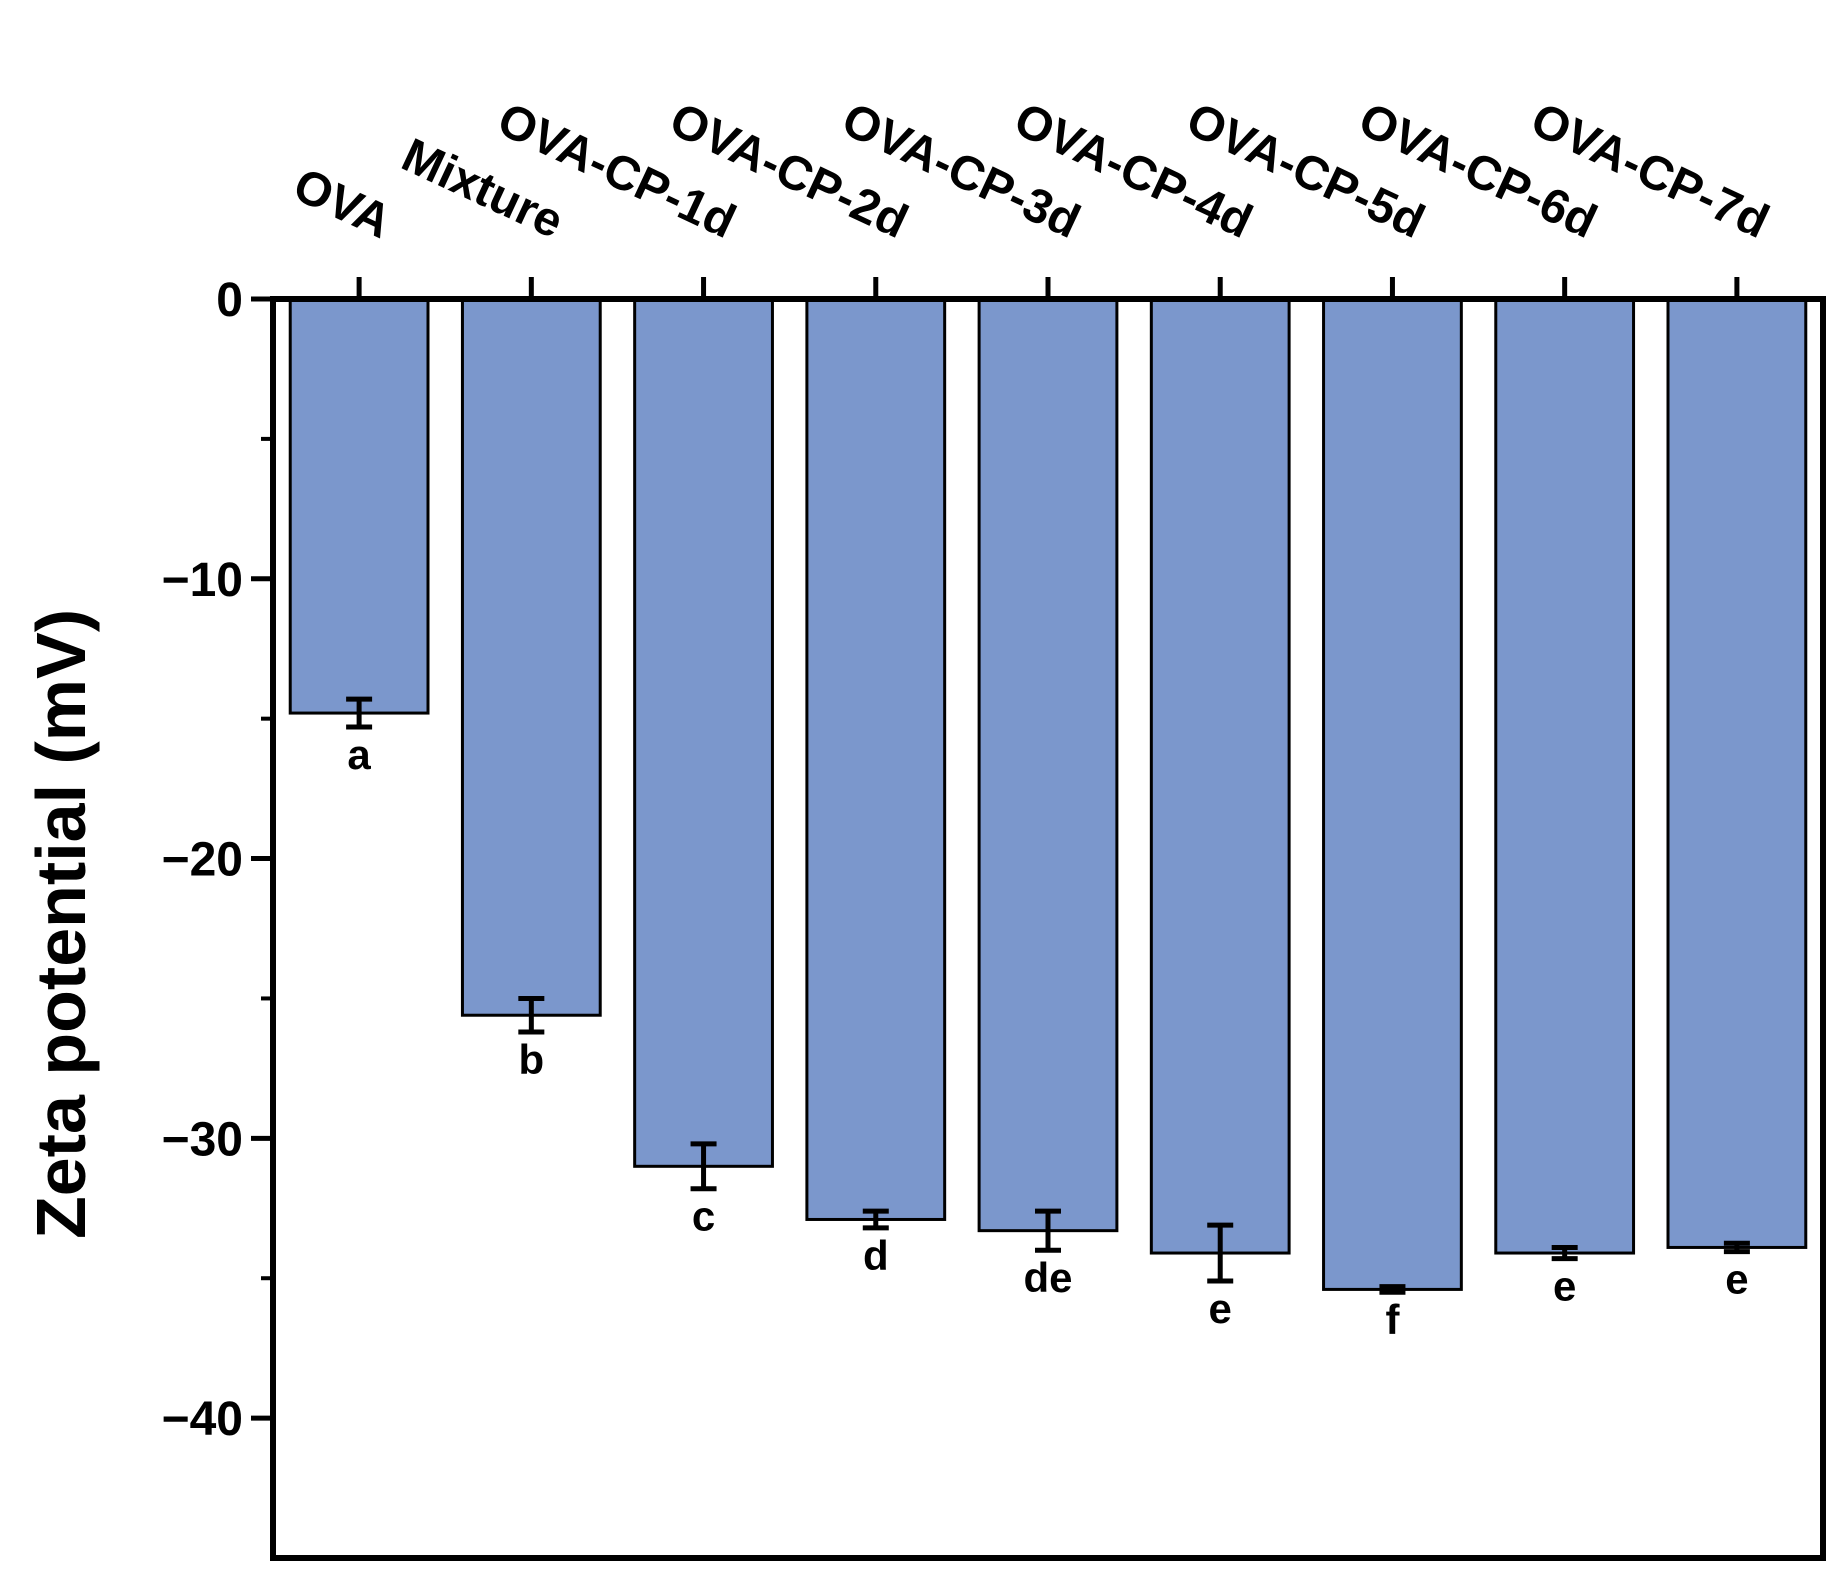 This screenshot has height=1572, width=1836. What do you see at coordinates (202, 860) in the screenshot?
I see `y-tick-label: −20` at bounding box center [202, 860].